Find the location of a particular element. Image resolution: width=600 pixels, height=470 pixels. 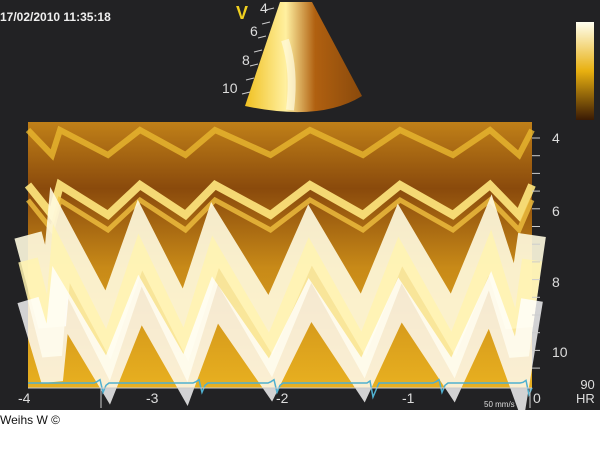

heart-rate-label: HR is located at coordinates (585, 398).